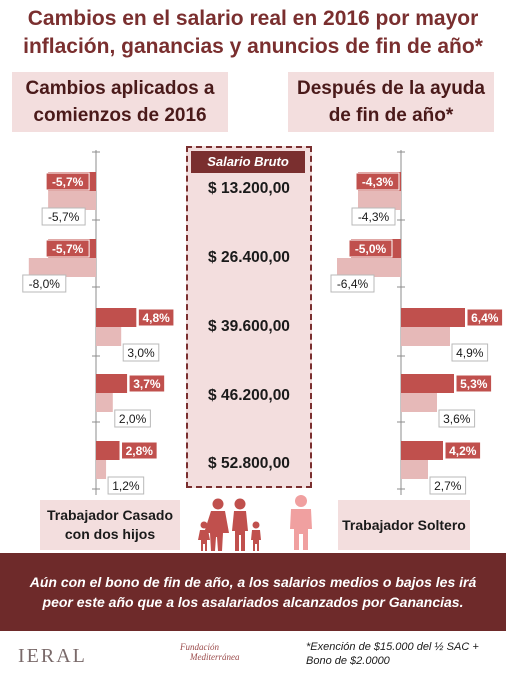 This screenshot has width=506, height=676. I want to click on data-label: 3,0%, so click(141, 352).